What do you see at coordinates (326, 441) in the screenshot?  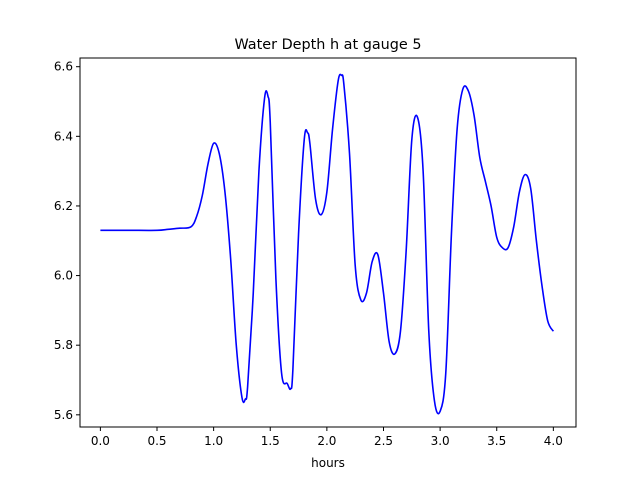 I see `x-tick-label: 2.0` at bounding box center [326, 441].